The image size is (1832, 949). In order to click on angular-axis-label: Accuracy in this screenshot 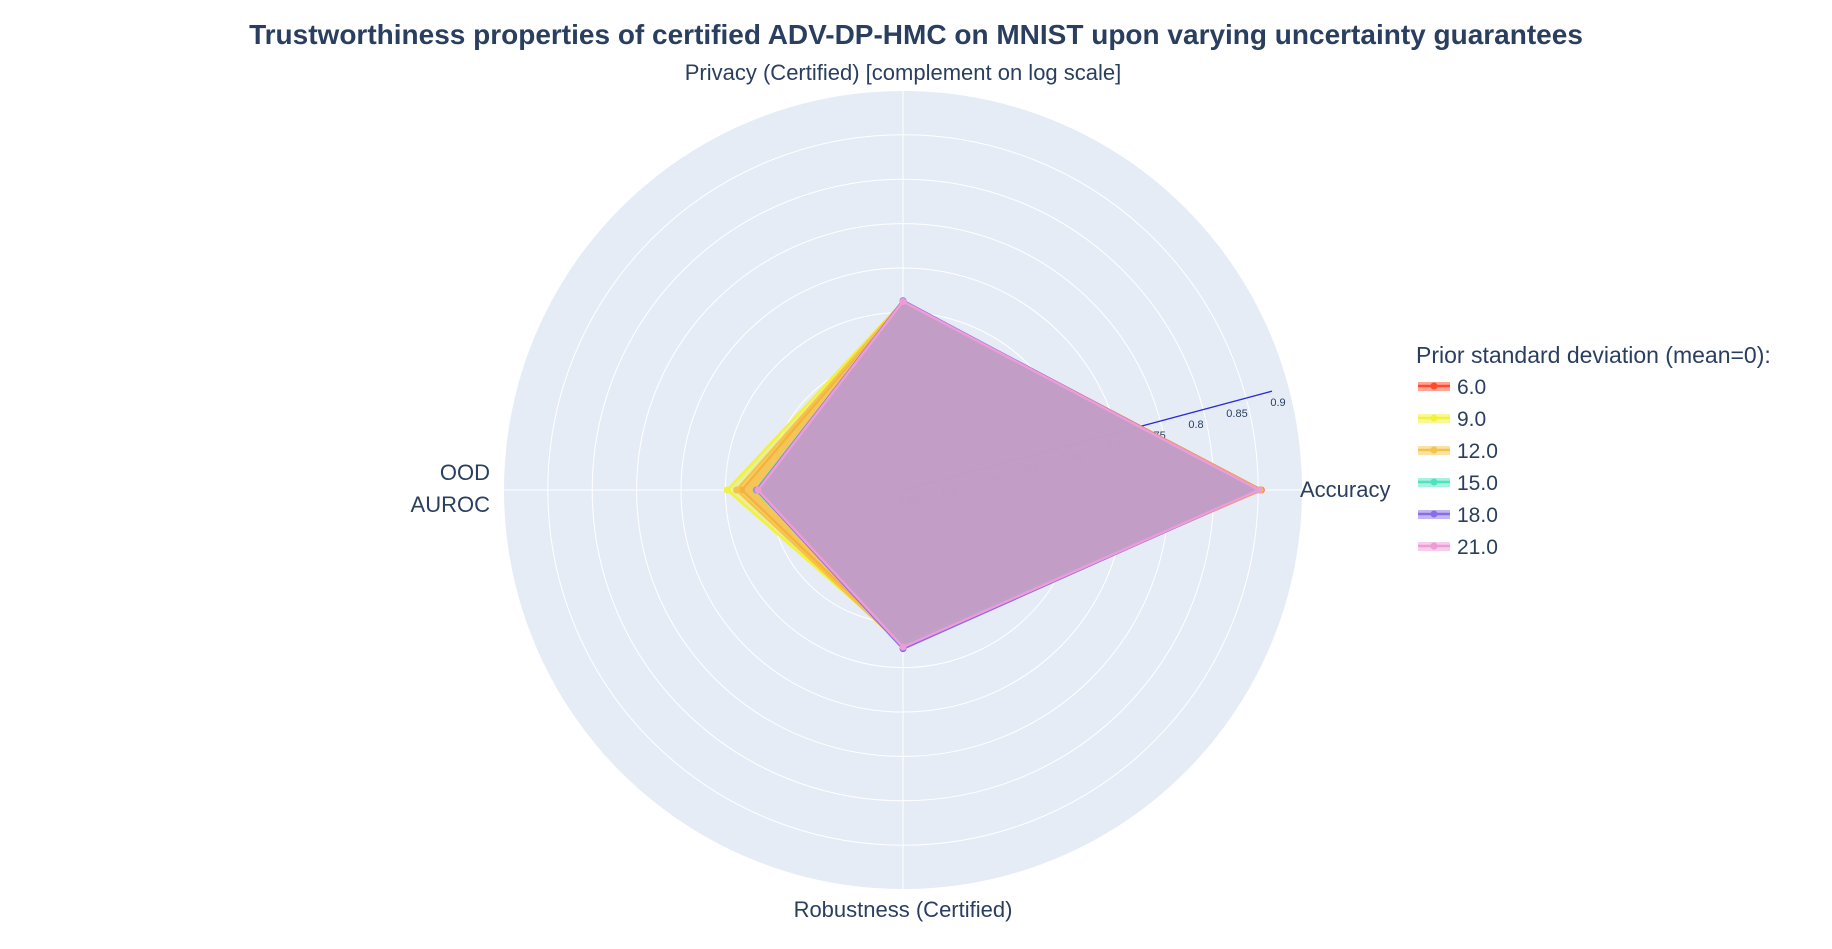, I will do `click(1345, 489)`.